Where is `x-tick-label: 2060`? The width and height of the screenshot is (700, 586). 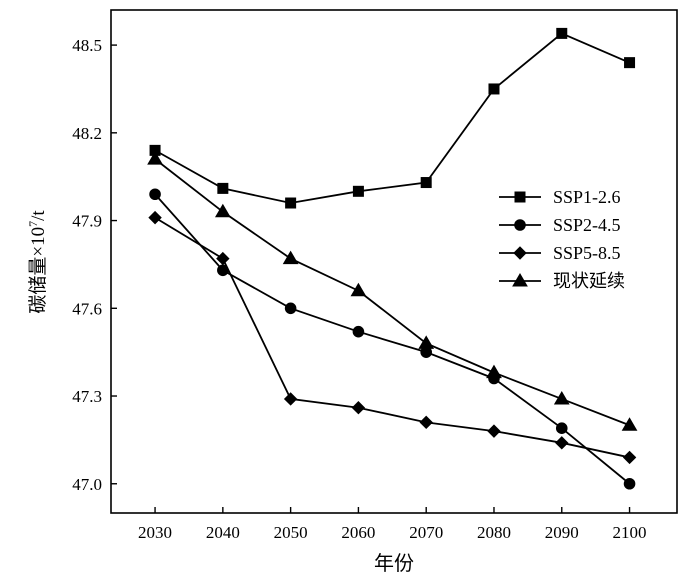
x-tick-label: 2060 is located at coordinates (358, 532).